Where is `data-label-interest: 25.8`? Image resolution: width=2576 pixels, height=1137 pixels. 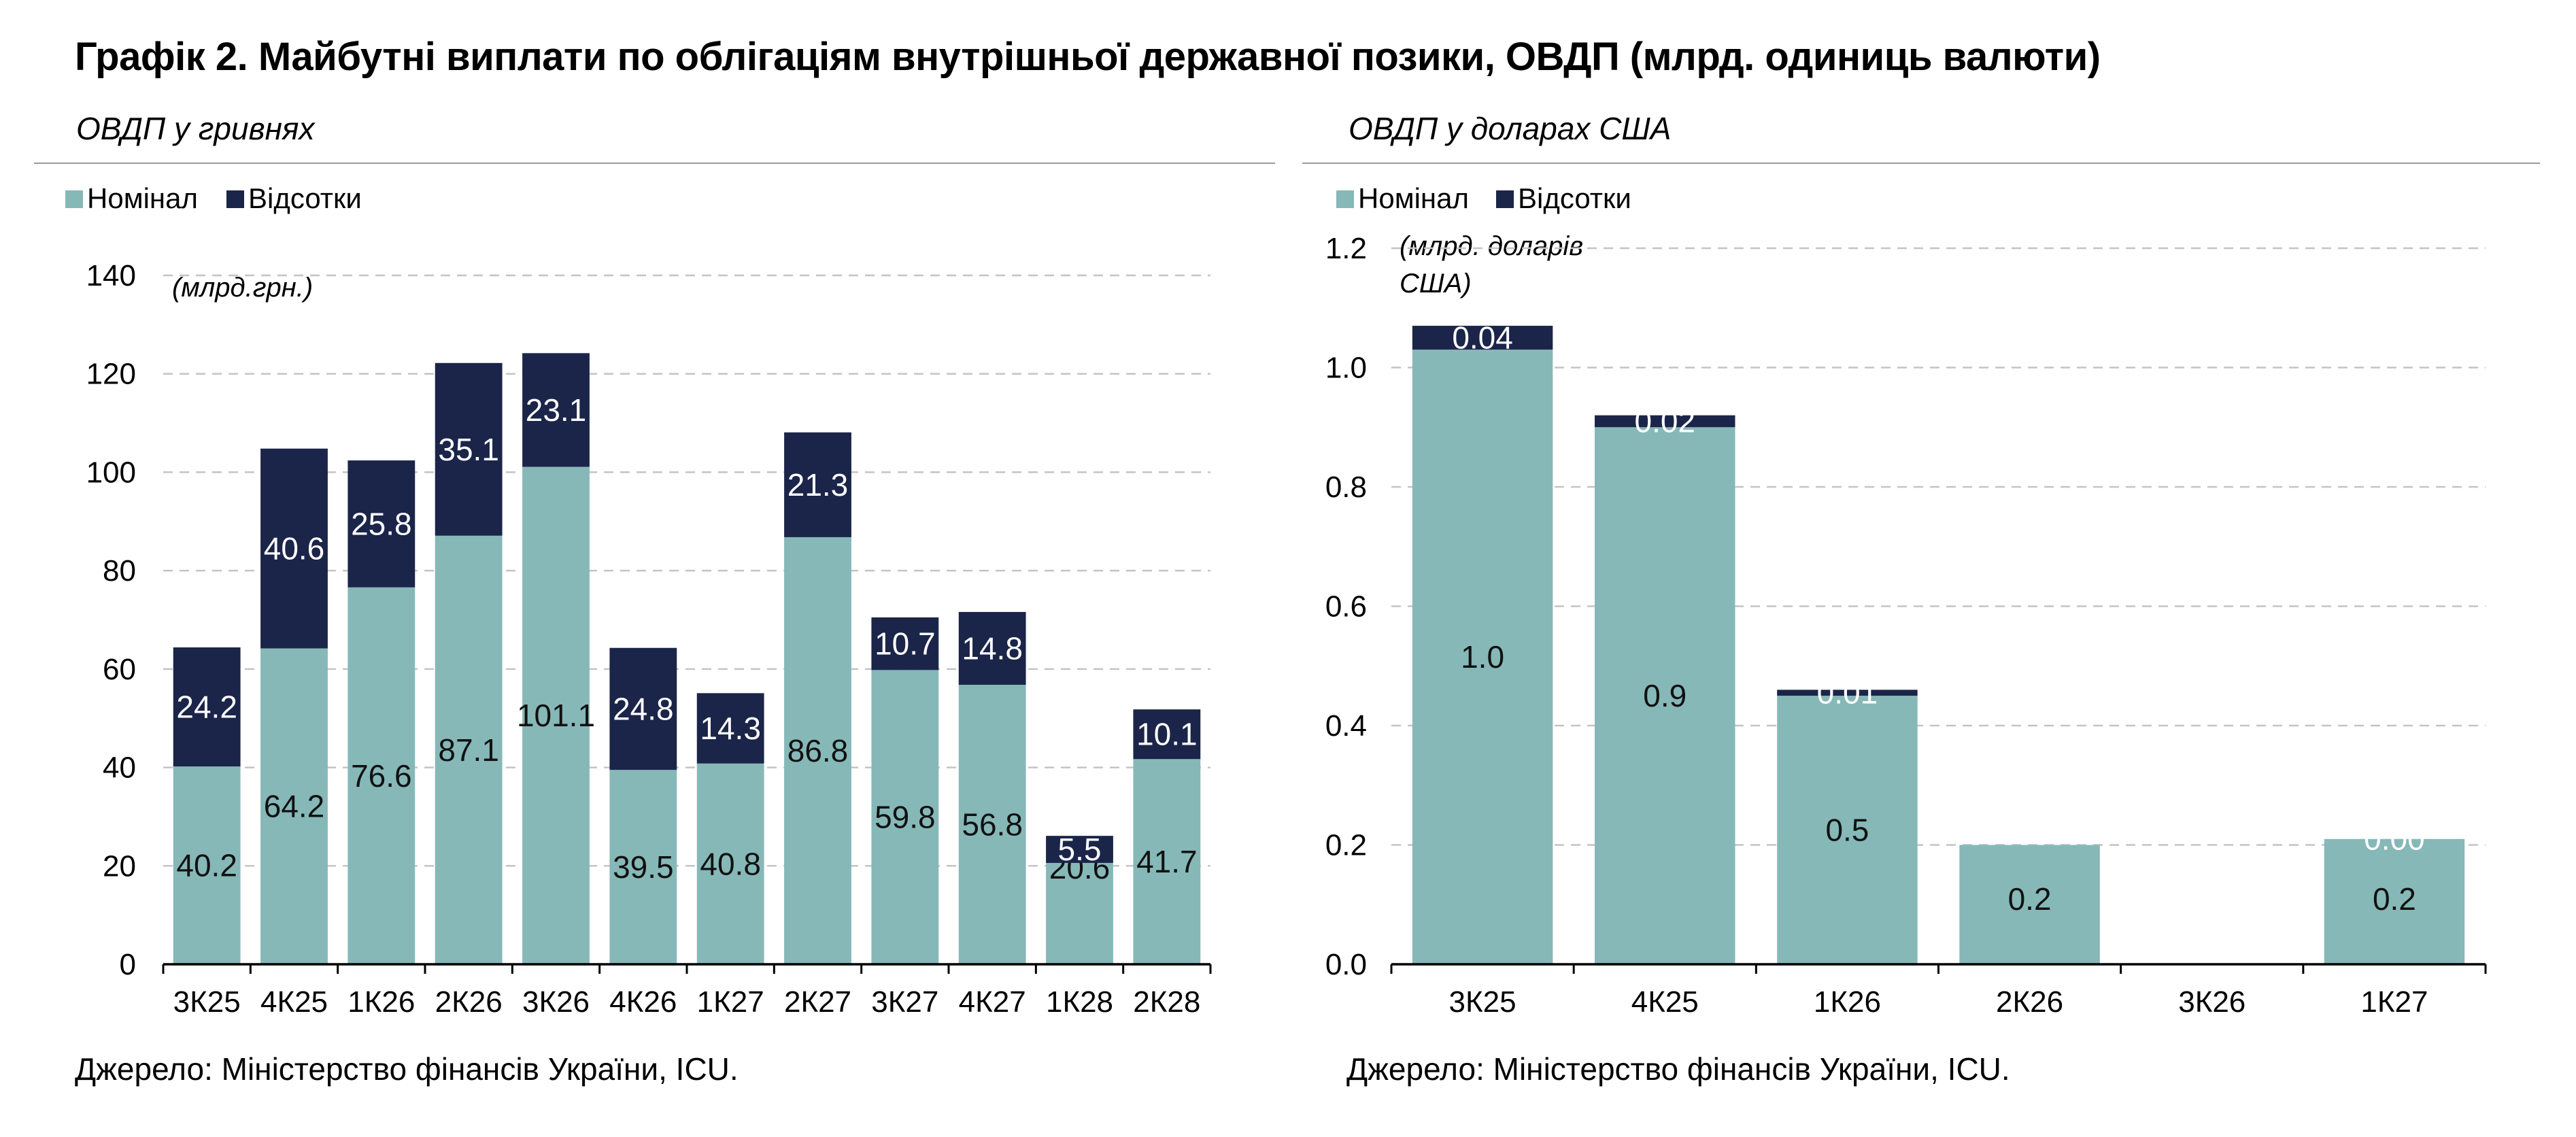
data-label-interest: 25.8 is located at coordinates (381, 524).